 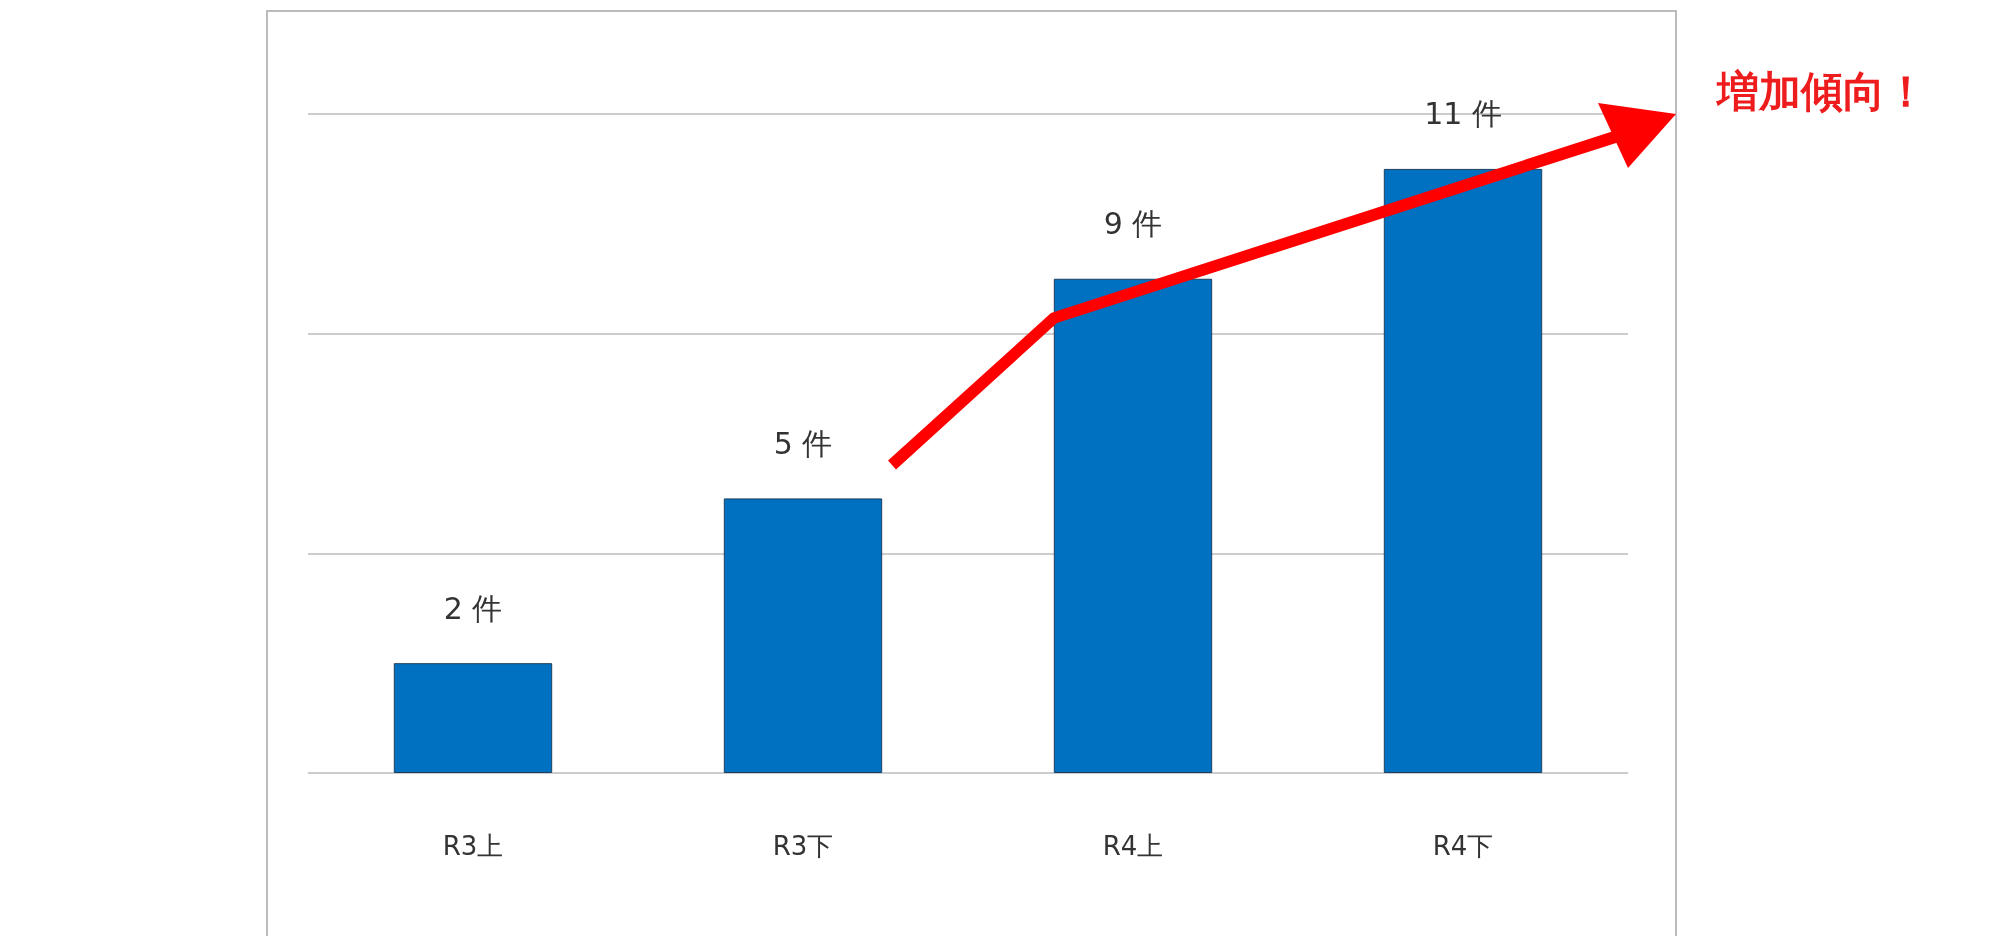 I want to click on data-label: 9 件, so click(x=1133, y=224).